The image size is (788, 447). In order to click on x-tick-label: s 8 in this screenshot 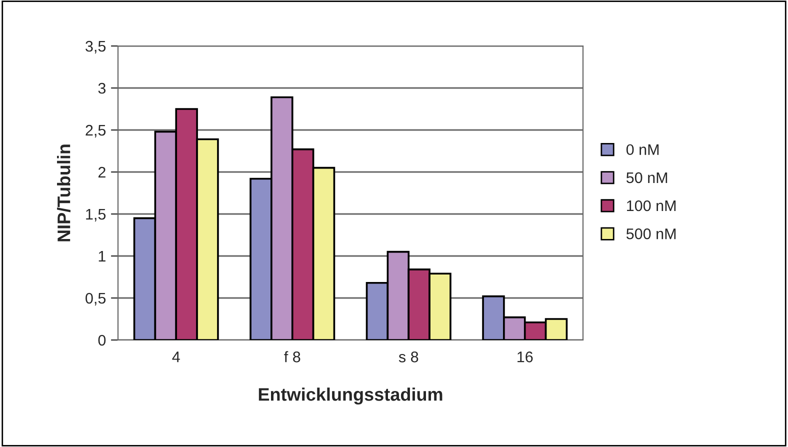, I will do `click(408, 357)`.